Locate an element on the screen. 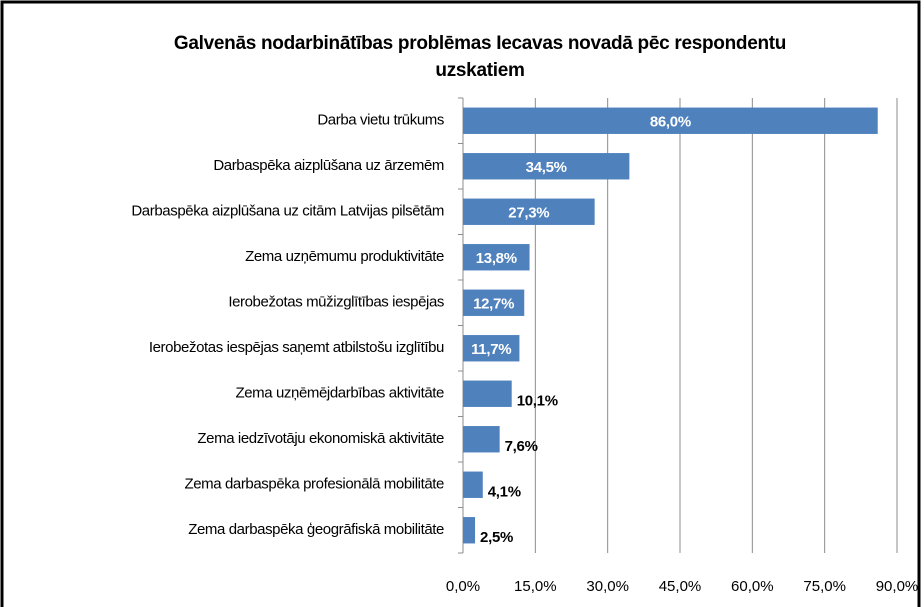 The image size is (924, 607). value-label: 4,1% is located at coordinates (504, 492).